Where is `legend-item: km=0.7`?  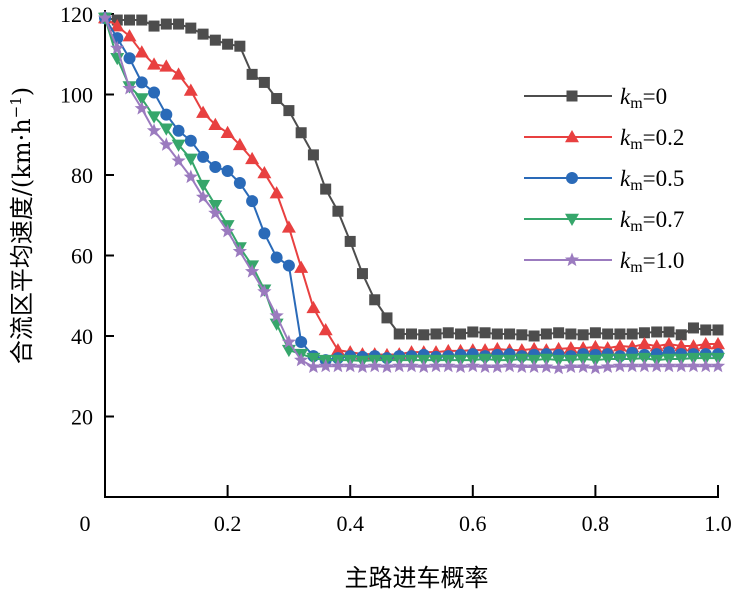
legend-item: km=0.7 is located at coordinates (604, 221).